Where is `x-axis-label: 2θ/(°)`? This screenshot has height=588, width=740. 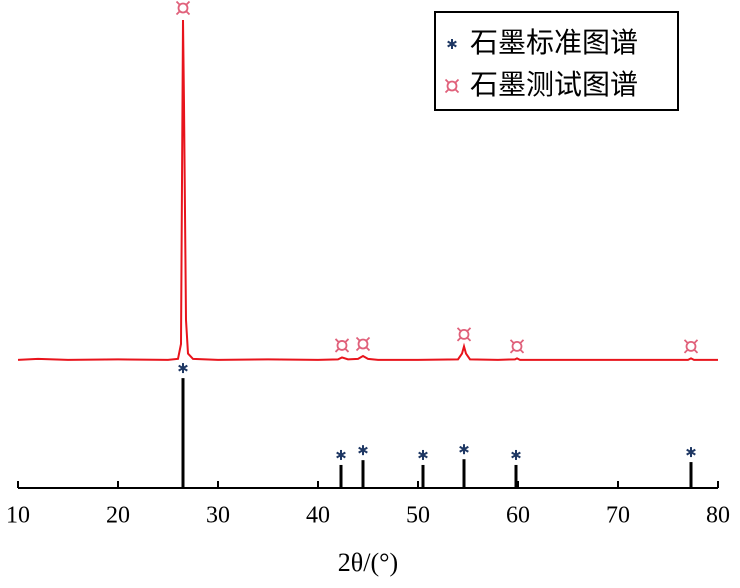
x-axis-label: 2θ/(°) is located at coordinates (368, 562).